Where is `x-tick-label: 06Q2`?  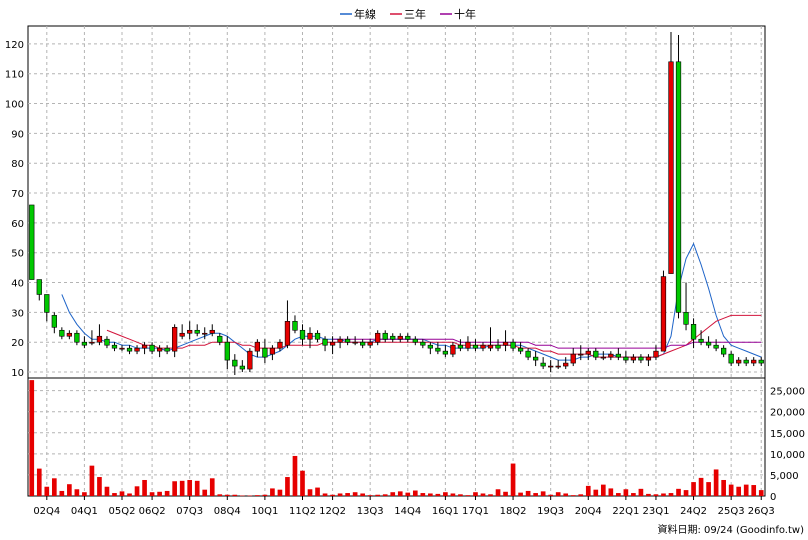
x-tick-label: 06Q2 is located at coordinates (152, 511).